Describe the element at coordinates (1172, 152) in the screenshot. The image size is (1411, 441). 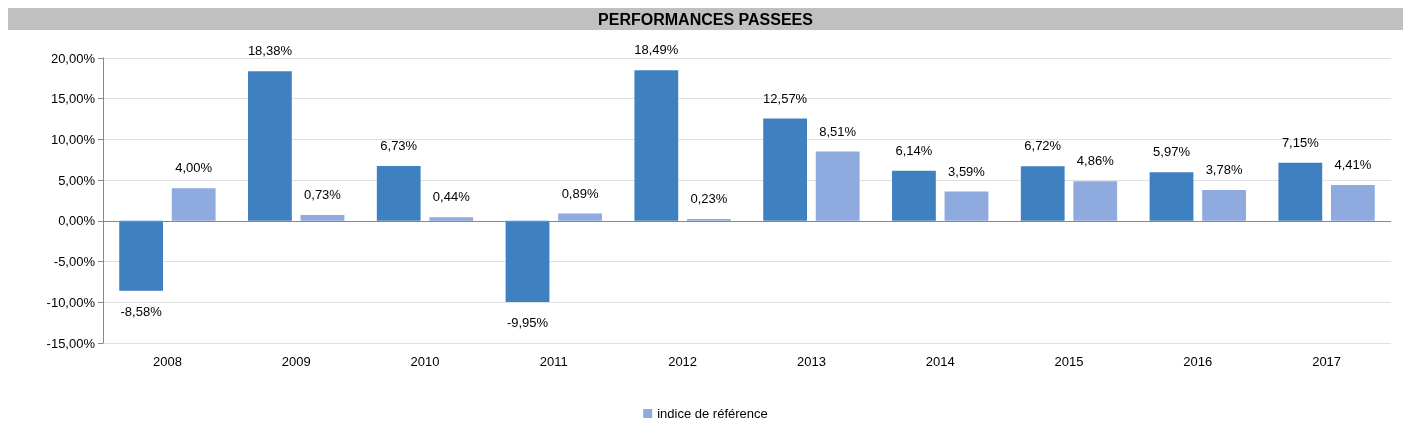
I see `data-label: 5,97%` at that location.